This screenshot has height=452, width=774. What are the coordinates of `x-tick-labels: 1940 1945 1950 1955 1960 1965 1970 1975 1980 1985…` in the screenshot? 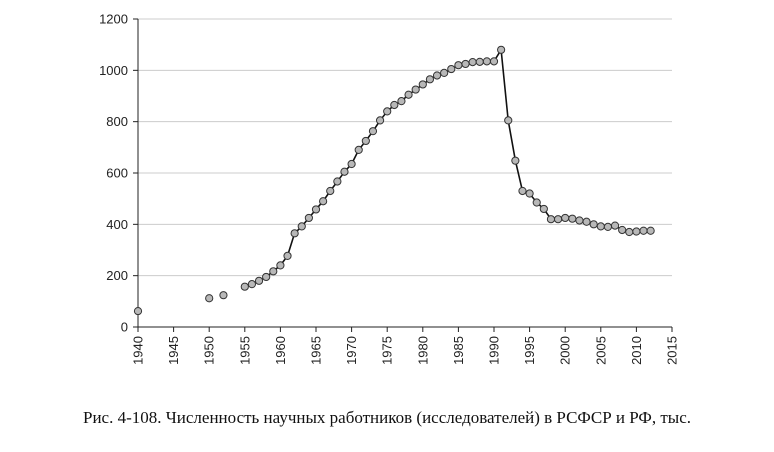 It's located at (405, 350).